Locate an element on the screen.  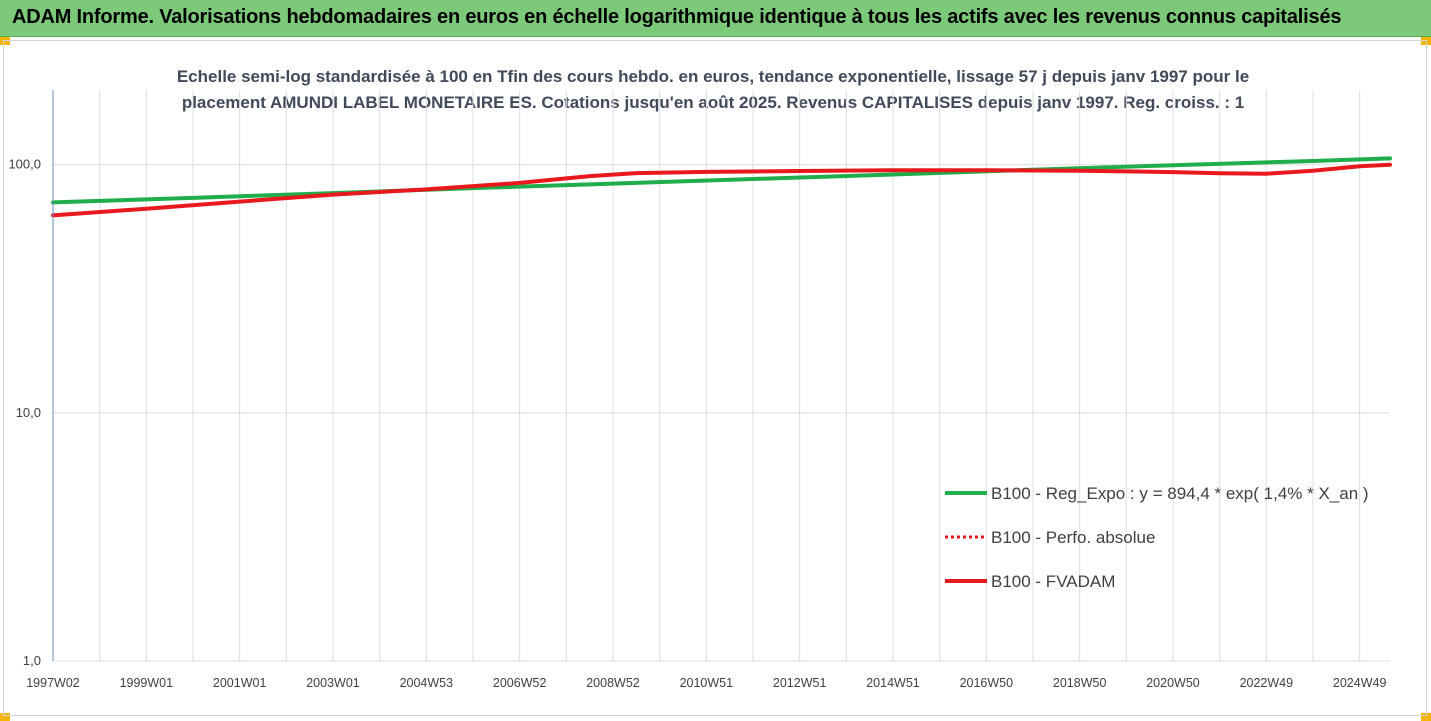
x-tick-label: 2004W53 is located at coordinates (427, 683).